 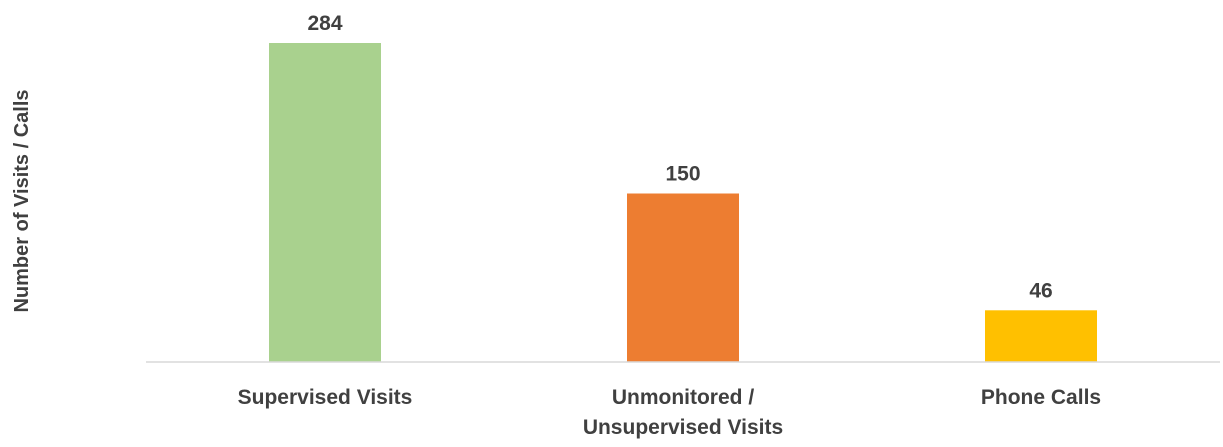 I want to click on data-label-1: 150, so click(x=682, y=174).